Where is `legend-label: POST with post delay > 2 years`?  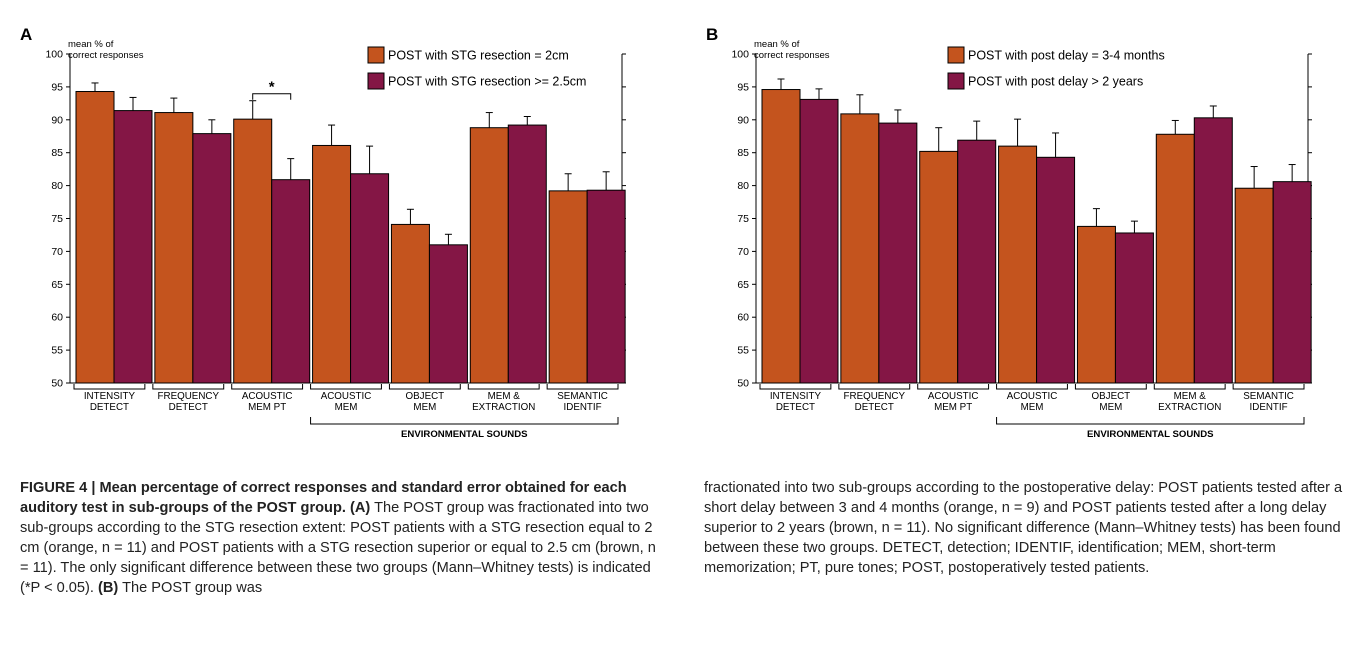 legend-label: POST with post delay > 2 years is located at coordinates (1055, 82).